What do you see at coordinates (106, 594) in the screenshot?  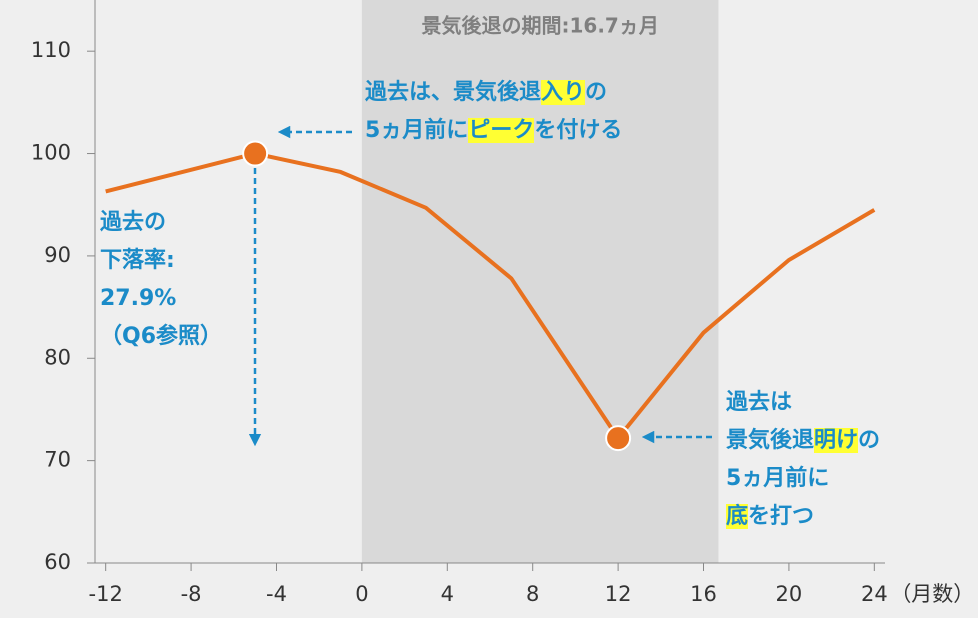 I see `x-tick-label: -12` at bounding box center [106, 594].